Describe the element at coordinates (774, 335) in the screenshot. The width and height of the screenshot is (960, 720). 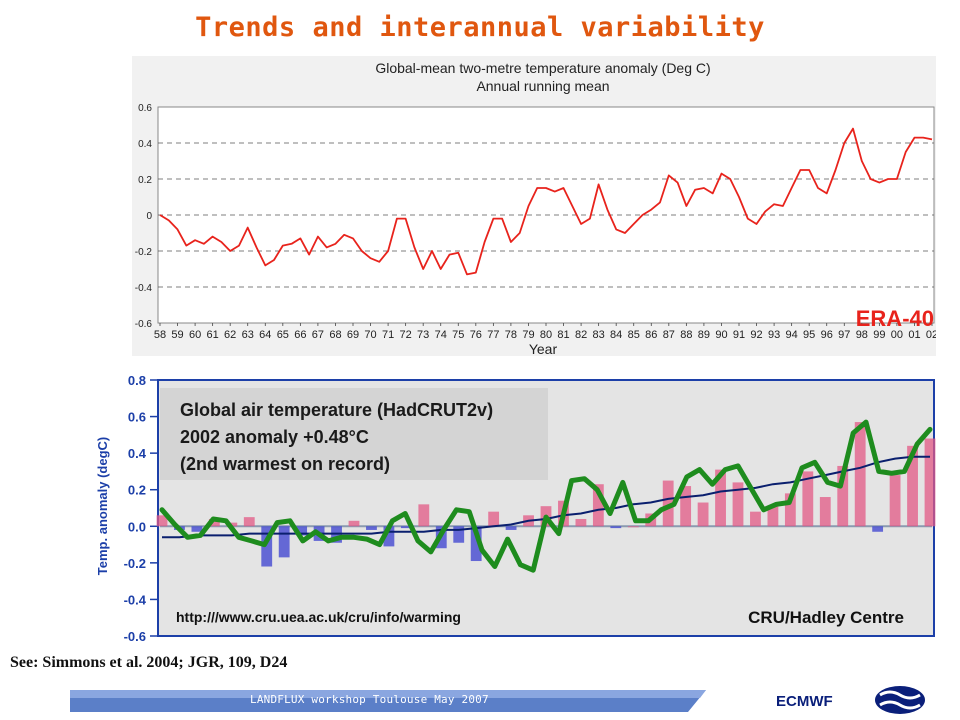
I see `era40-xtick-label: 93` at that location.